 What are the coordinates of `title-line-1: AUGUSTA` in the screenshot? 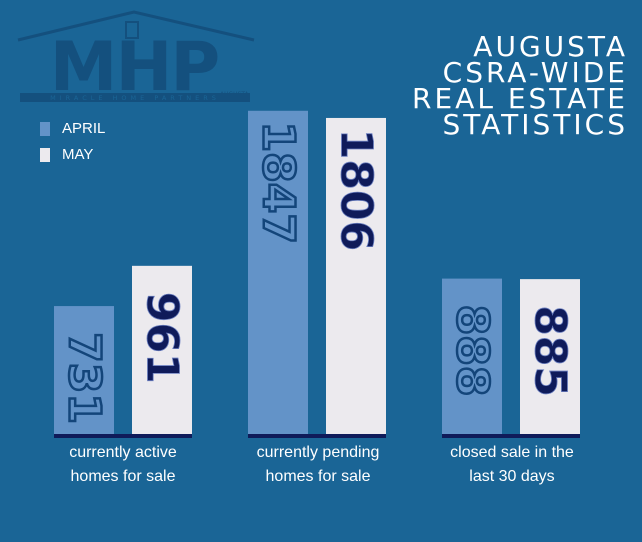 It's located at (550, 46).